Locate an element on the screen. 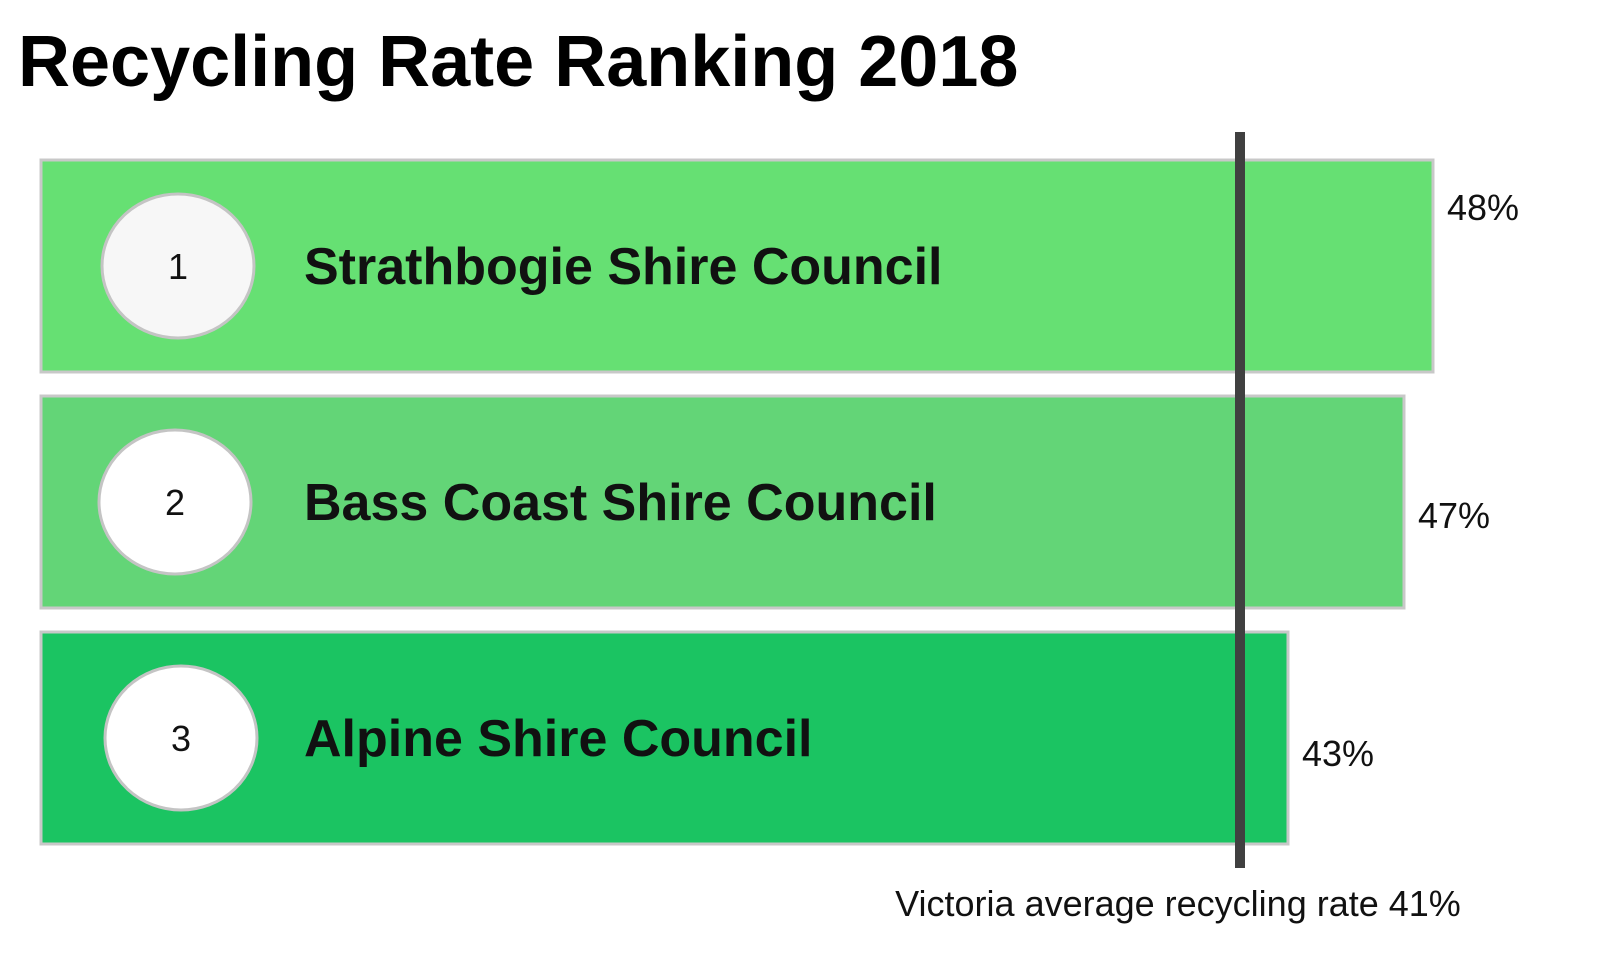  chart-title: Recycling Rate Ranking 2018 is located at coordinates (518, 62).